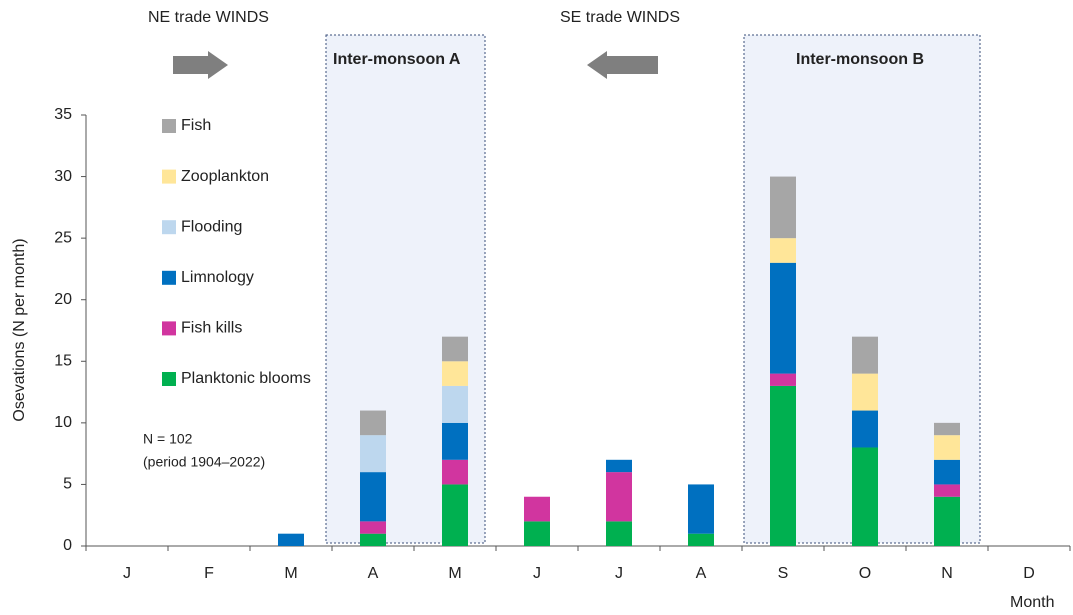 This screenshot has height=615, width=1073. Describe the element at coordinates (19, 329) in the screenshot. I see `y-axis-label: Osevations (N per month)` at that location.